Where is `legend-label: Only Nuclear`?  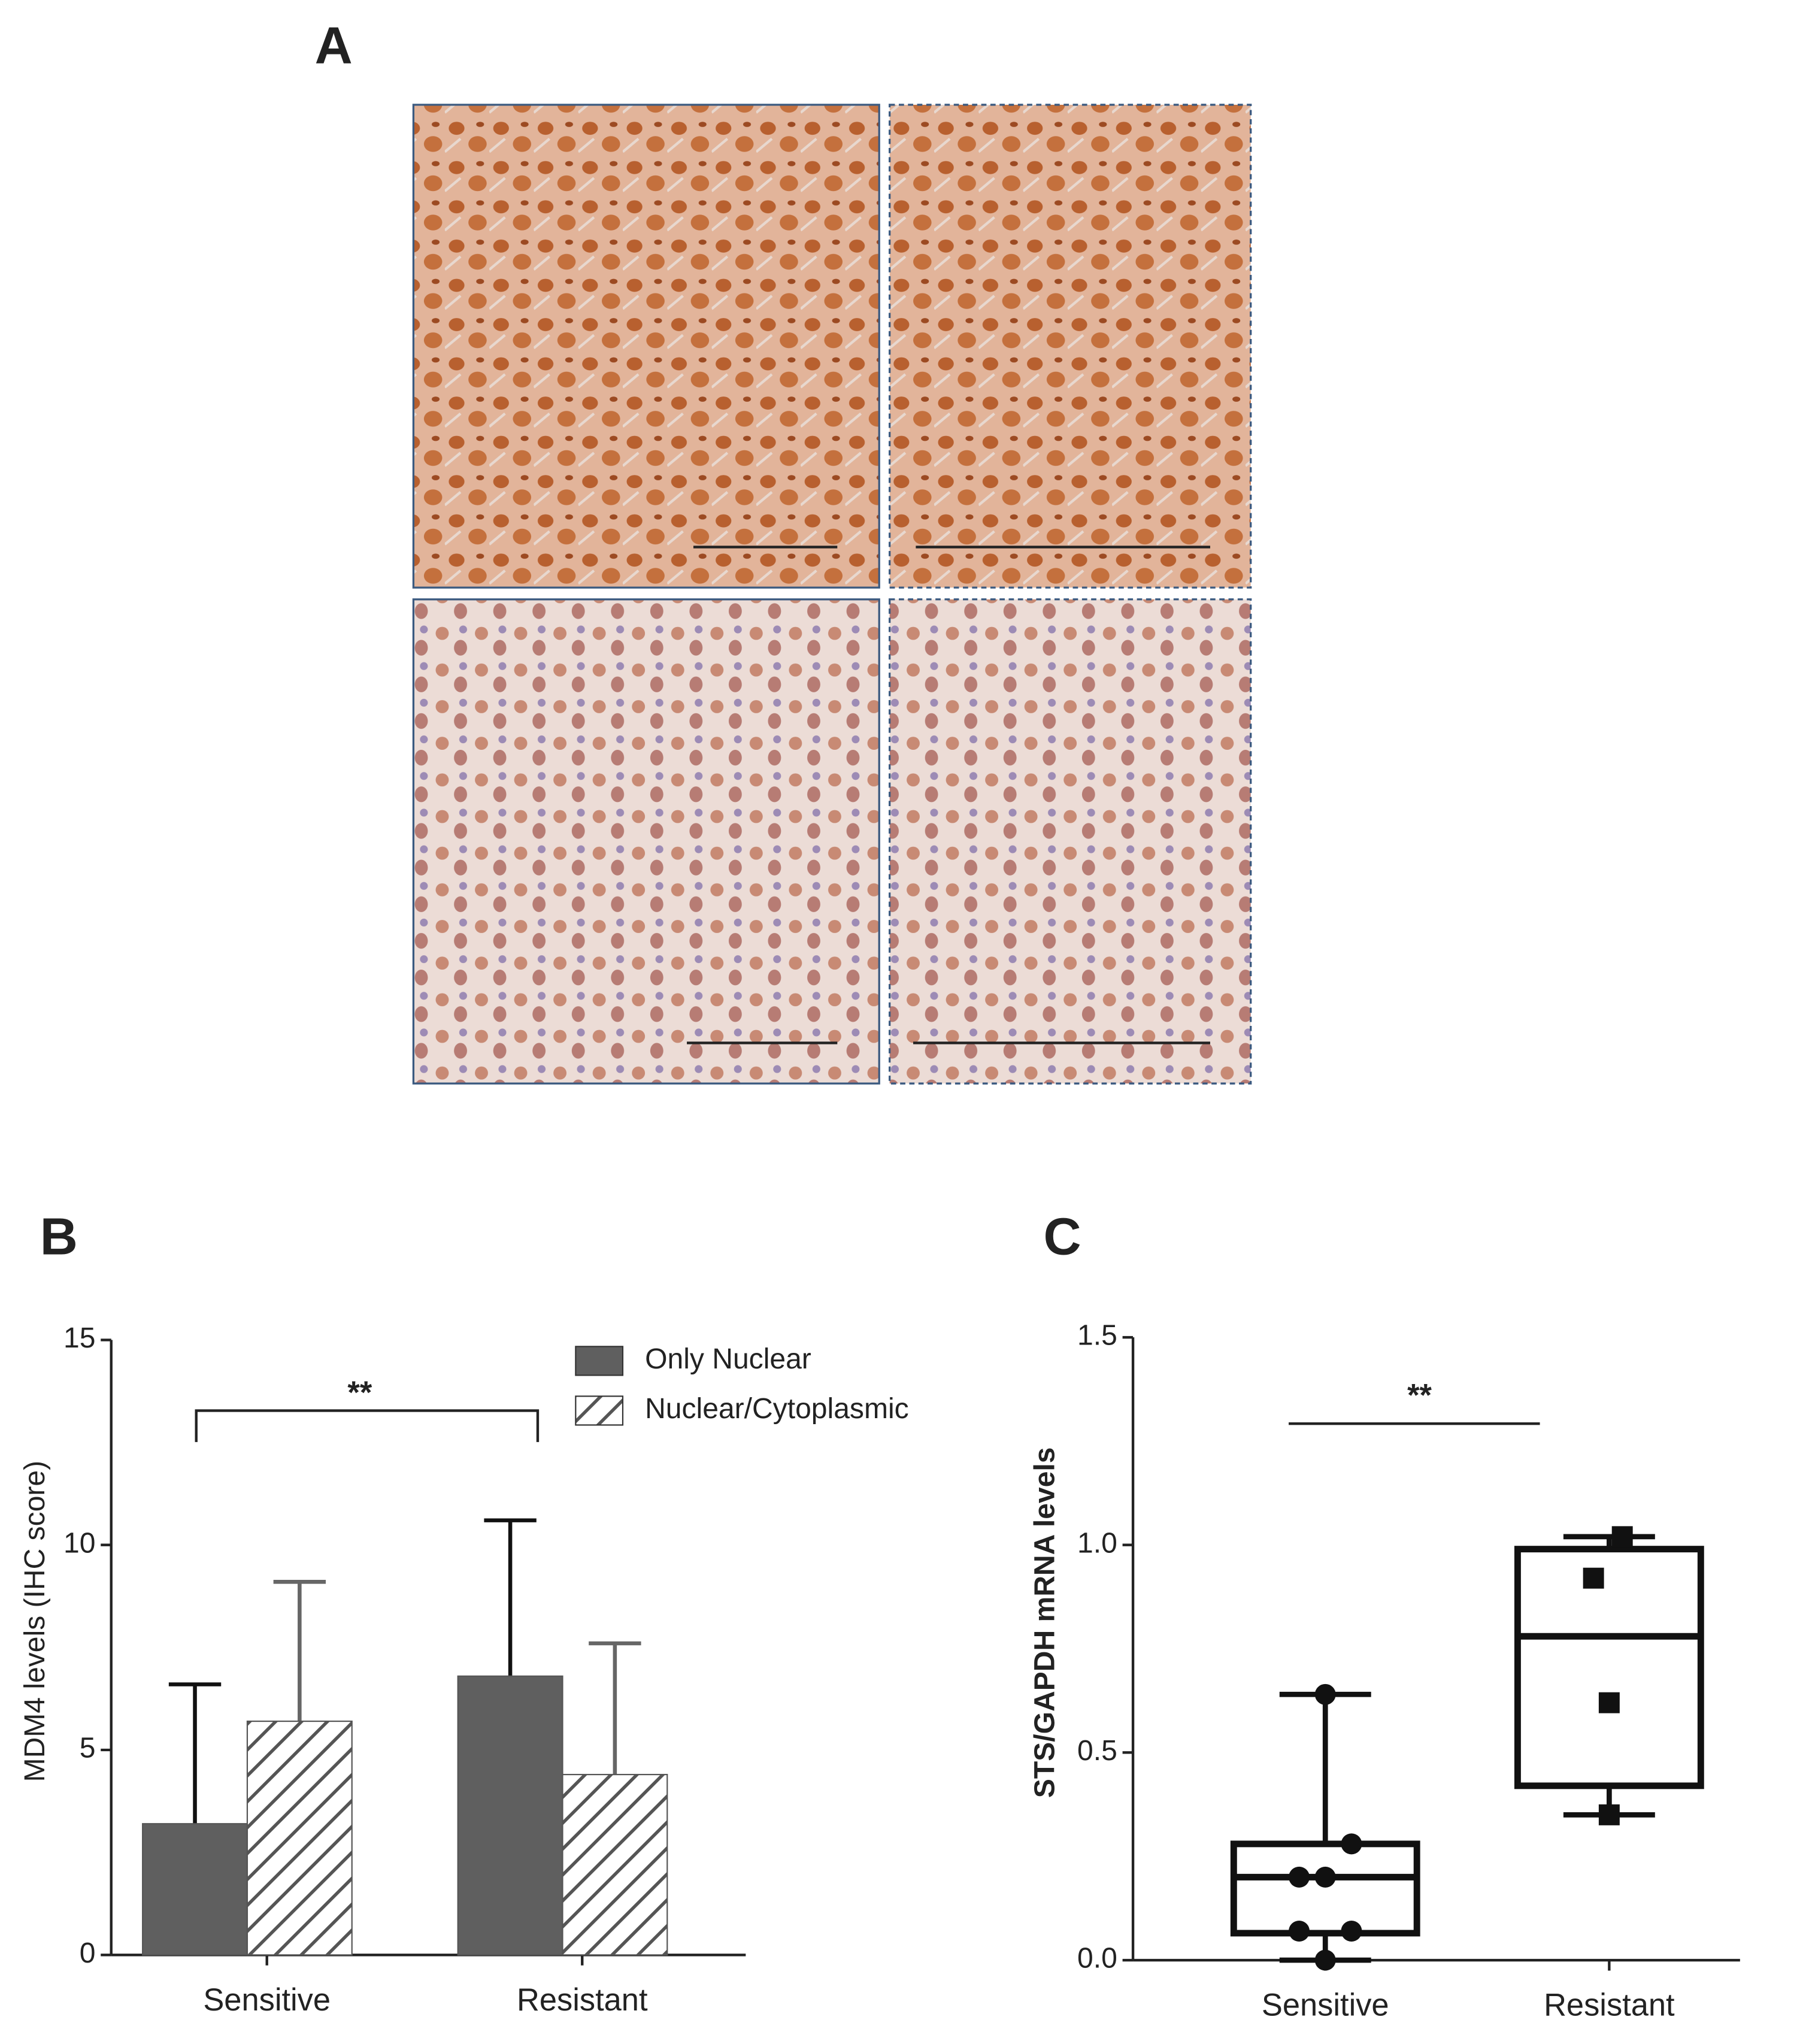 legend-label: Only Nuclear is located at coordinates (728, 1359).